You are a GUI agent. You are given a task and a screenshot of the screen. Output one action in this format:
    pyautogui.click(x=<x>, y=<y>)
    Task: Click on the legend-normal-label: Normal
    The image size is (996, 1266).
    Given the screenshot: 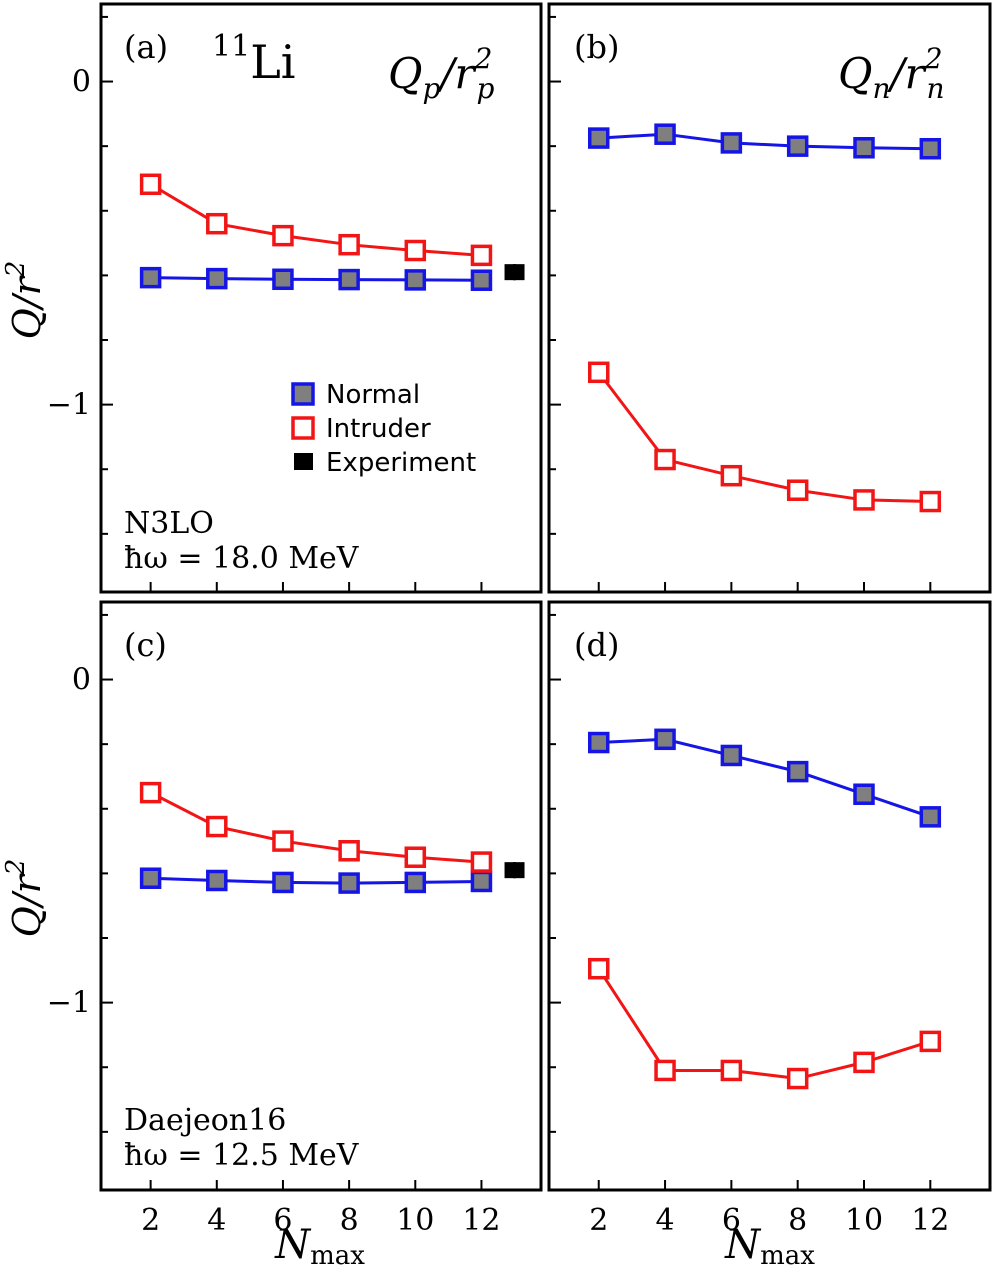 What is the action you would take?
    pyautogui.click(x=373, y=395)
    